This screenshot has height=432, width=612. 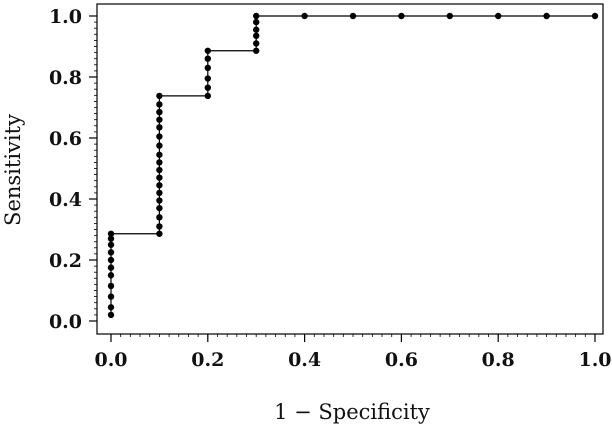 I want to click on x-tick-labels: 0.0 0.2 0.4 0.6 0.8 1.0, so click(x=352, y=360).